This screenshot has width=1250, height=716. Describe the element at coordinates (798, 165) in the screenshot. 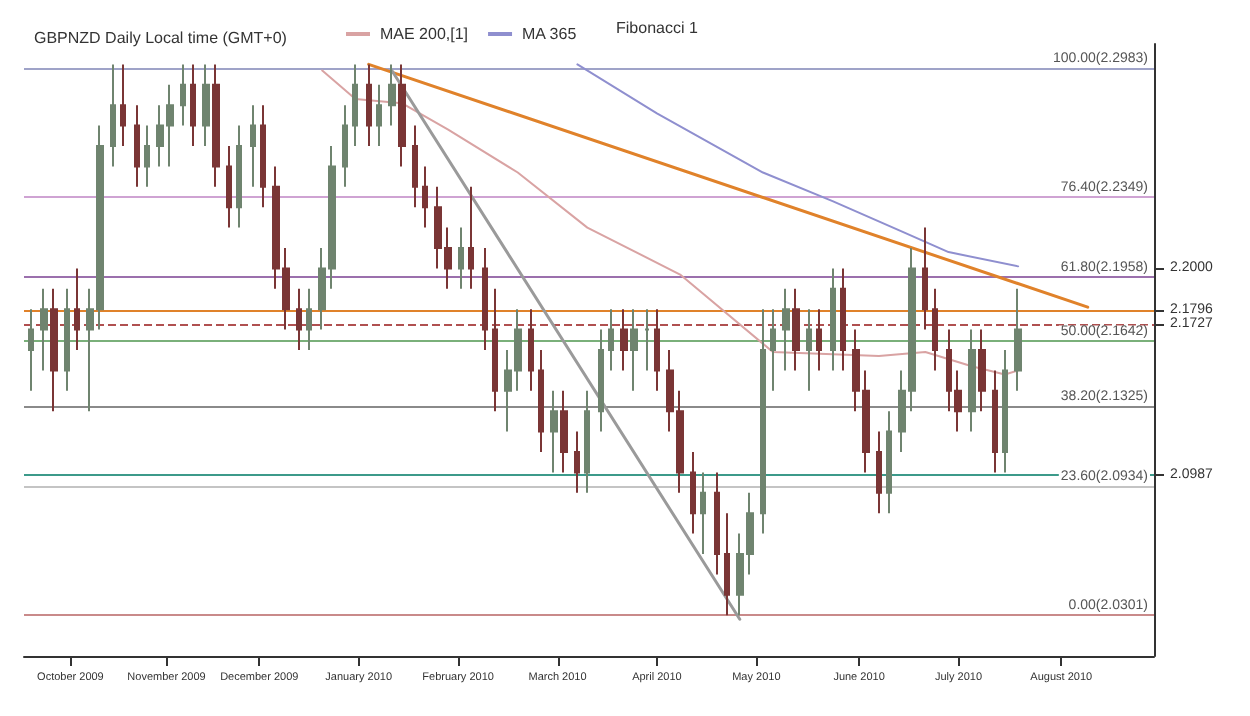

I see `line-series` at that location.